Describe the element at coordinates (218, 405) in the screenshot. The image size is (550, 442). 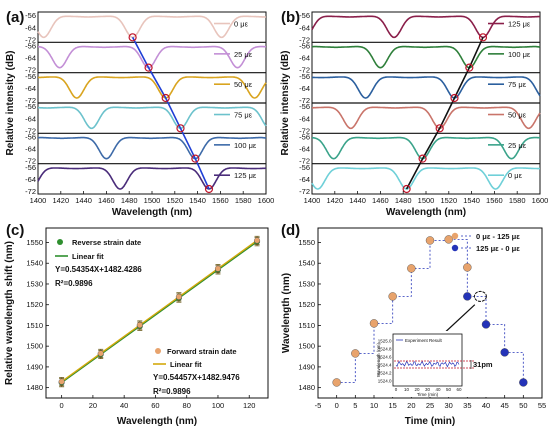
I see `x-tick-label: 100` at that location.